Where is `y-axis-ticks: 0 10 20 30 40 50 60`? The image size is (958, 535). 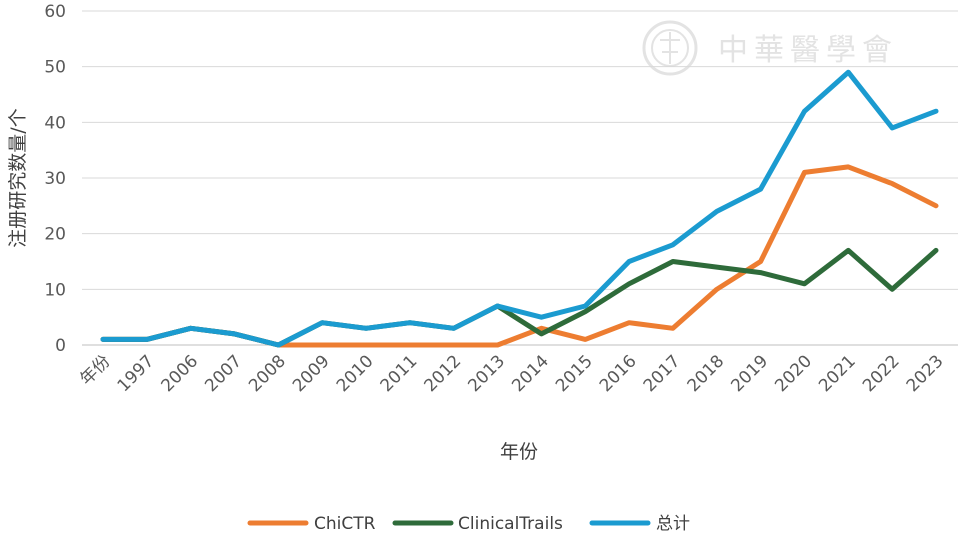 y-axis-ticks: 0 10 20 30 40 50 60 is located at coordinates (55, 179).